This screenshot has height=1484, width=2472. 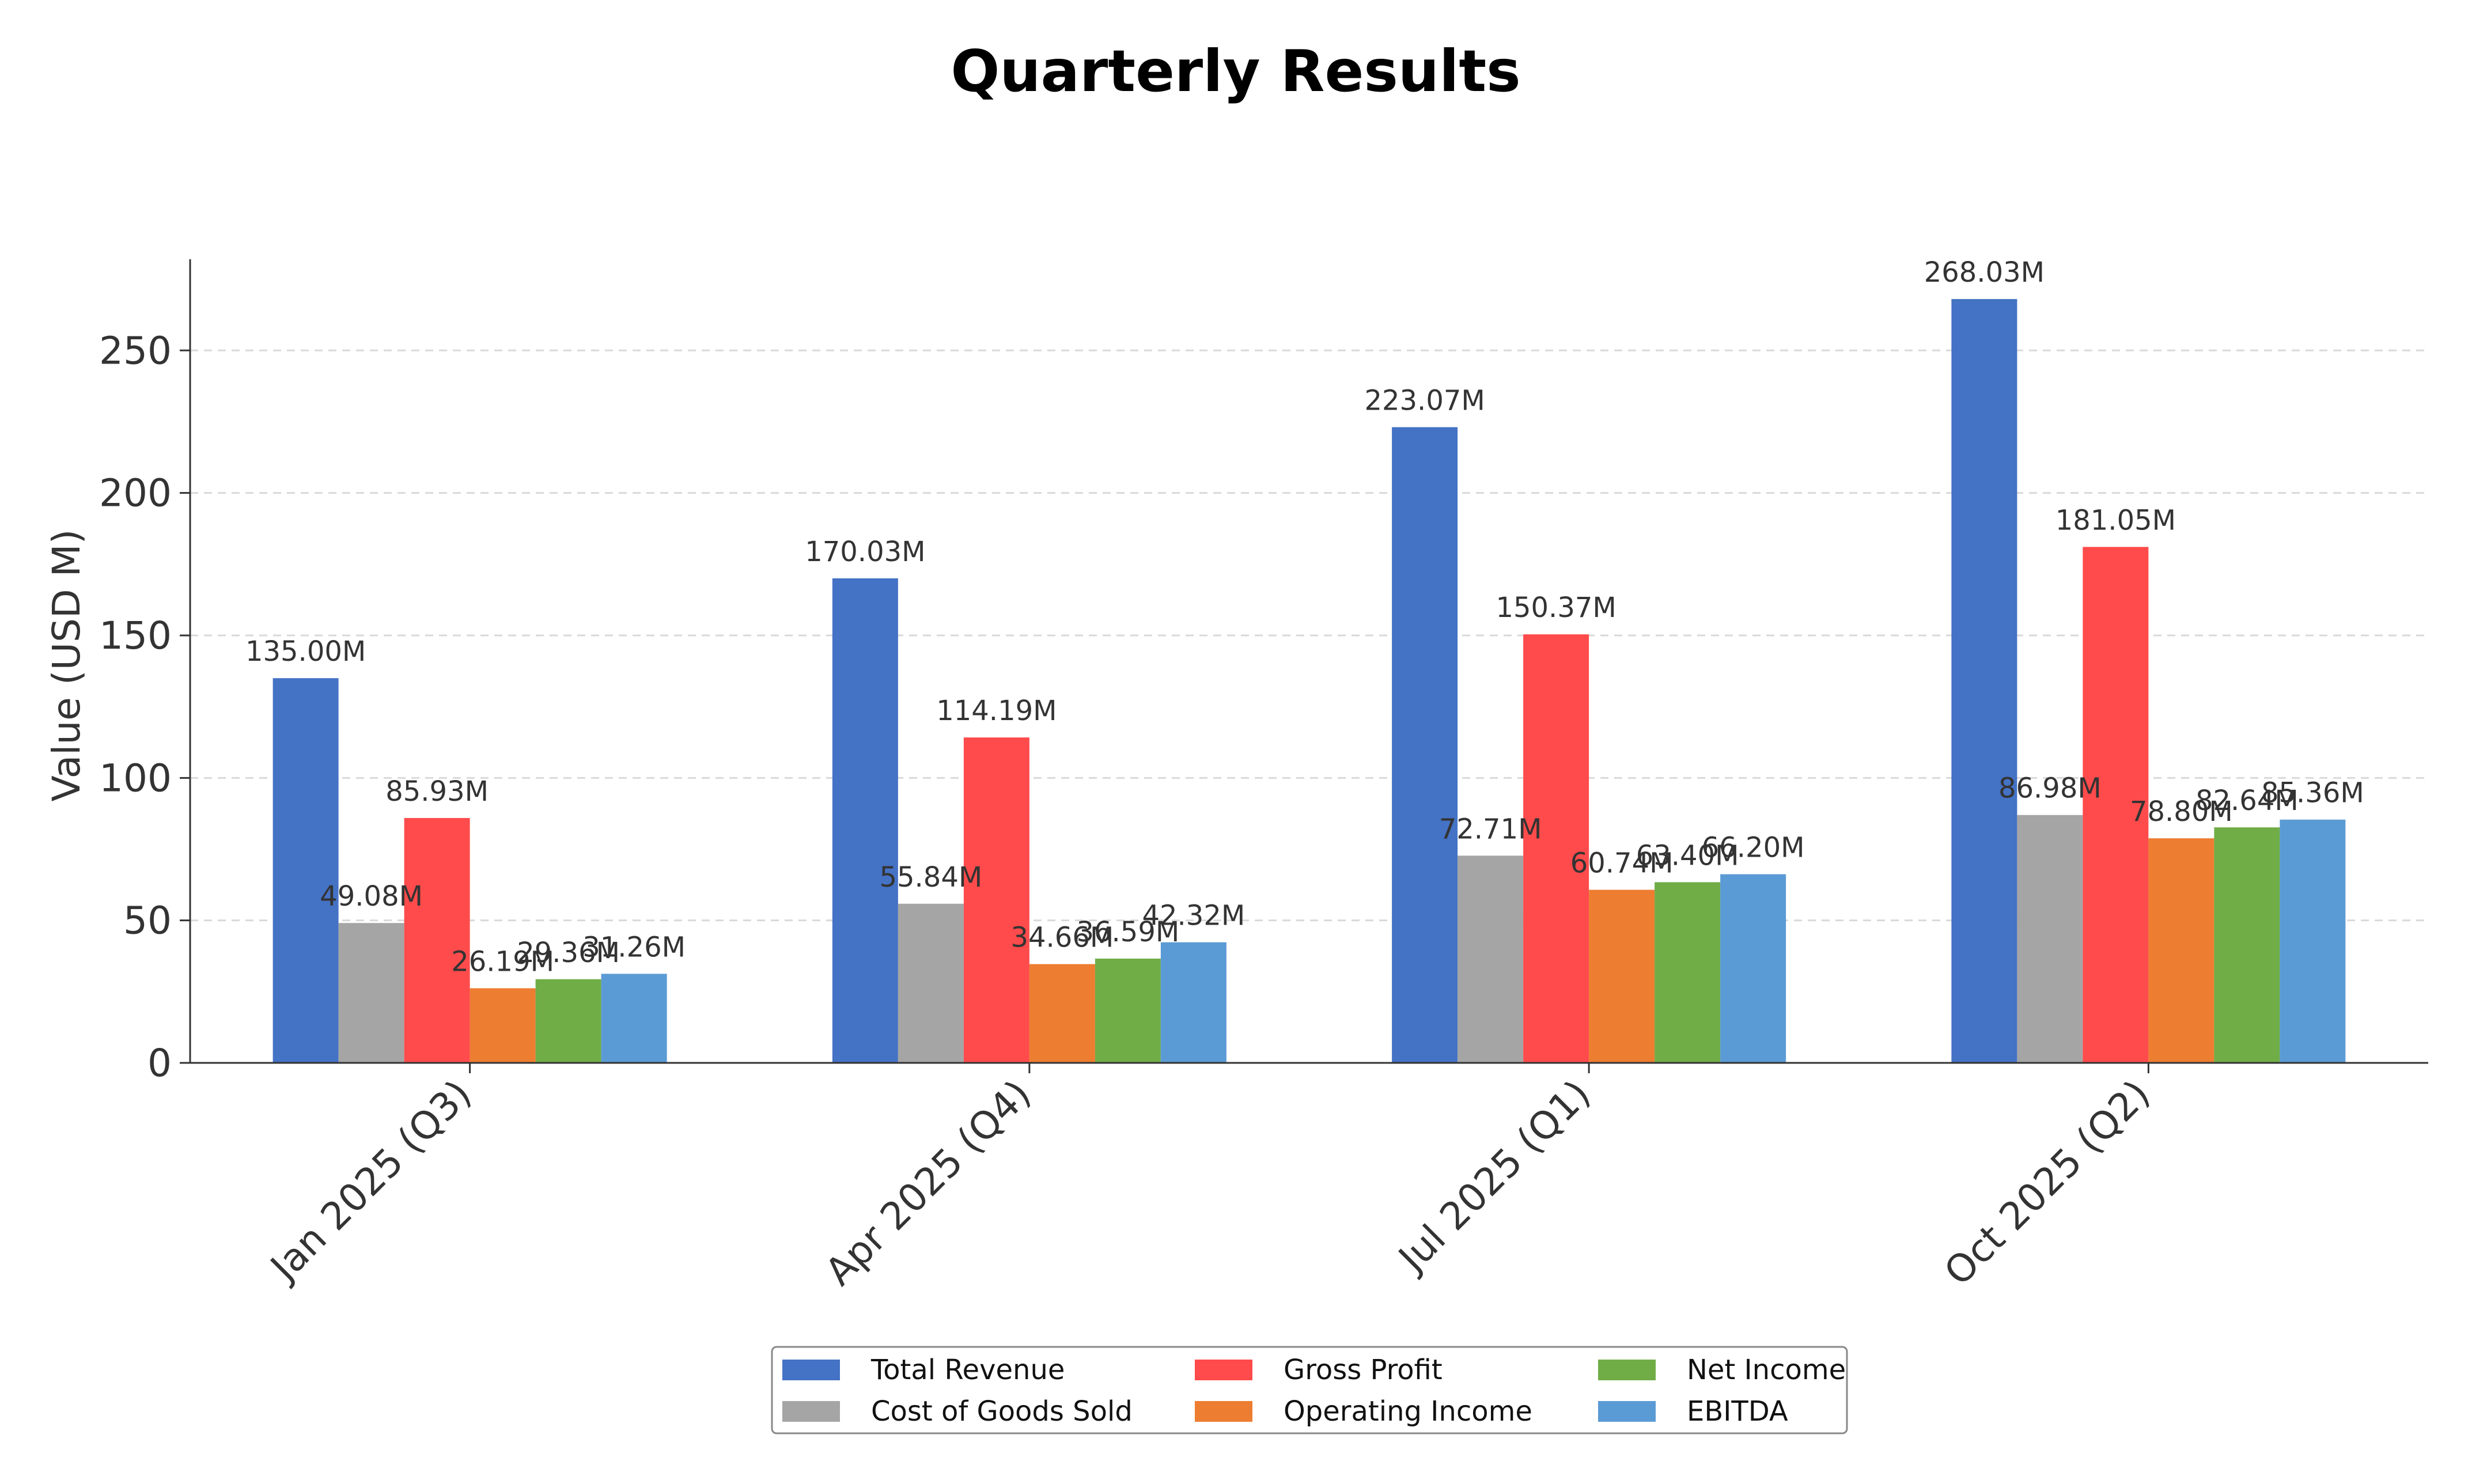 I want to click on legend-box, so click(x=1310, y=1390).